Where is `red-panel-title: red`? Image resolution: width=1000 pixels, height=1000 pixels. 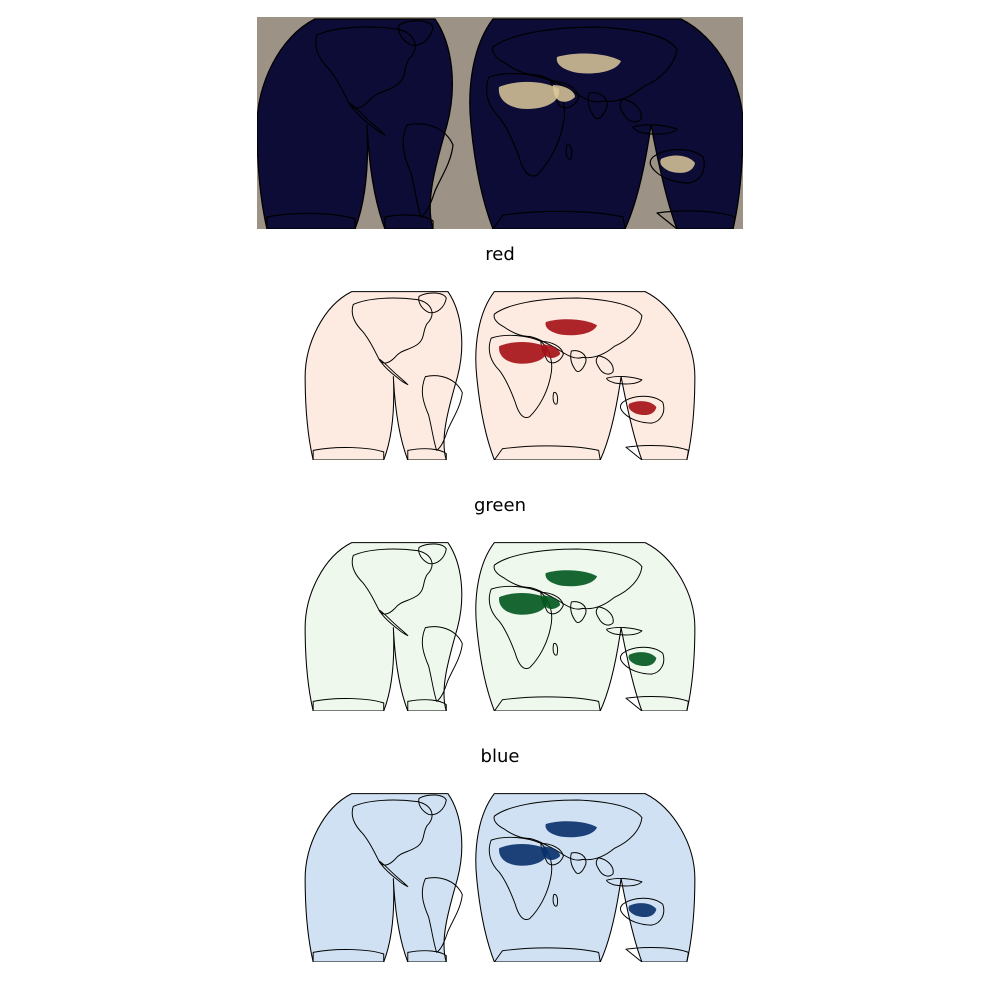
red-panel-title: red is located at coordinates (500, 254).